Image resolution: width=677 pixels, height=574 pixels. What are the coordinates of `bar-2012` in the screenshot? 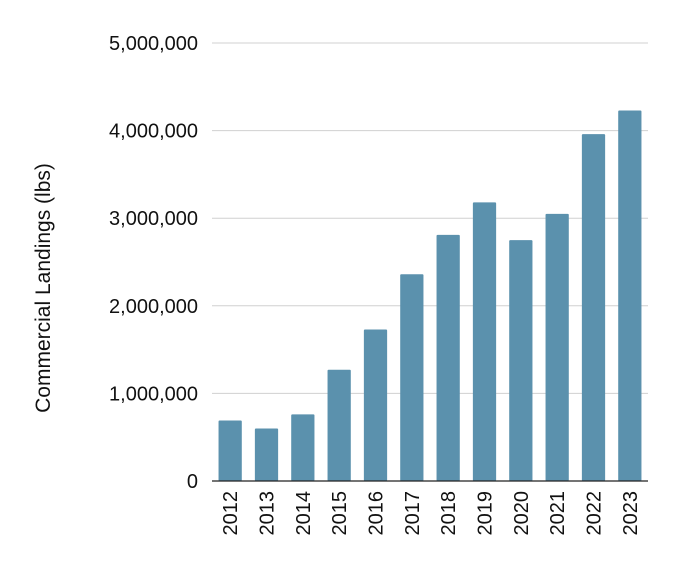 It's located at (230, 450).